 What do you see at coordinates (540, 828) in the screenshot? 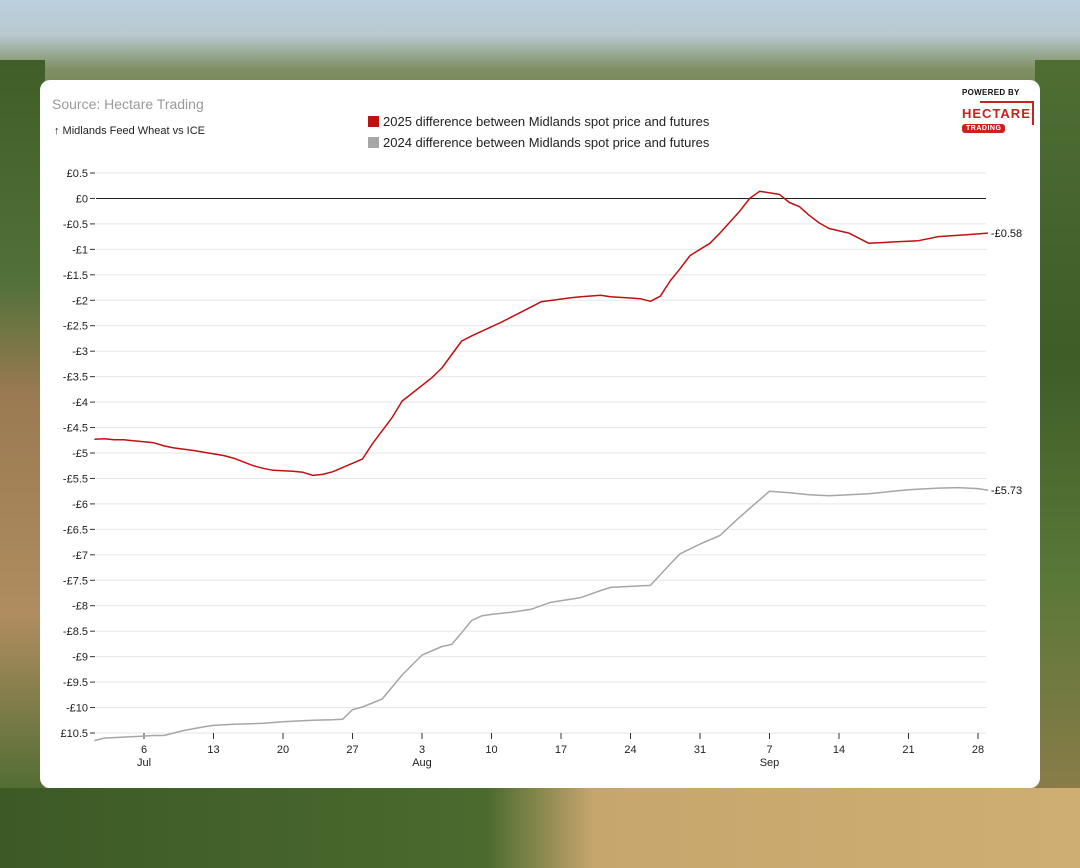
I see `background-photo-bottom` at bounding box center [540, 828].